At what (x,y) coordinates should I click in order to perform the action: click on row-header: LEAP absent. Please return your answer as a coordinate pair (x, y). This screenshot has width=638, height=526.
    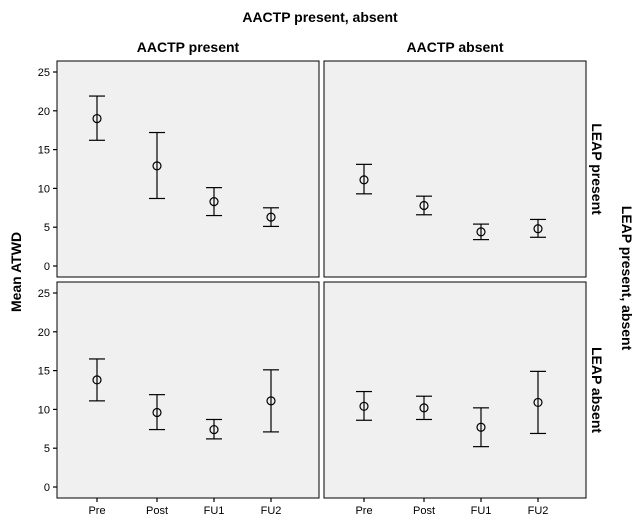
    Looking at the image, I should click on (597, 390).